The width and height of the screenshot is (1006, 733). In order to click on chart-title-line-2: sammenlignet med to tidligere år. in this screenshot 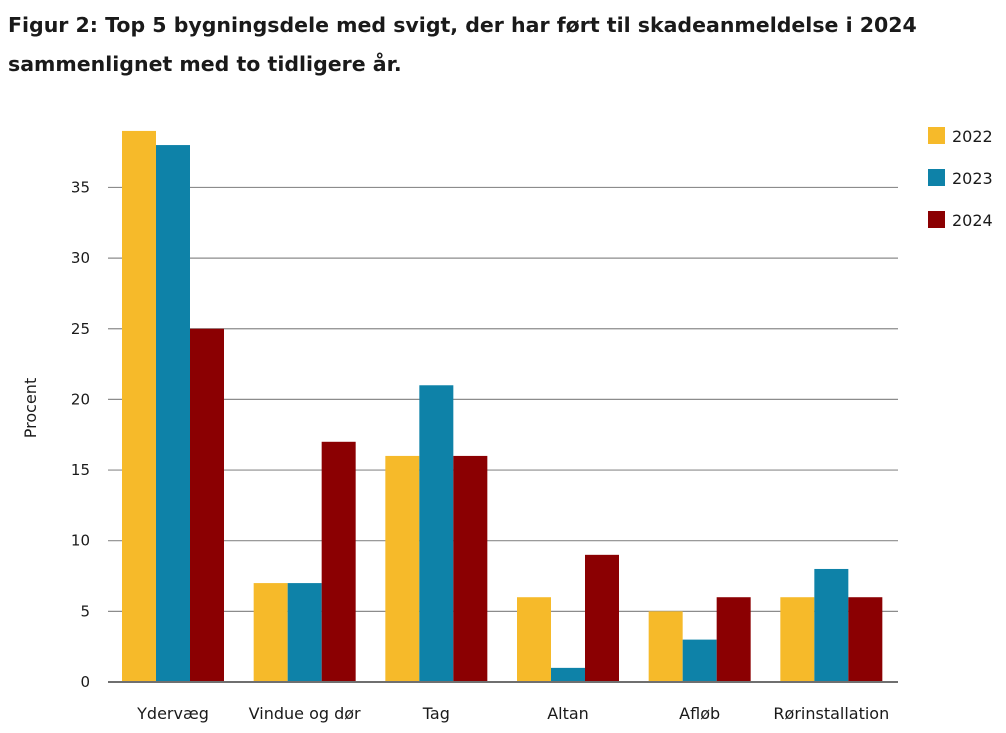, I will do `click(205, 64)`.